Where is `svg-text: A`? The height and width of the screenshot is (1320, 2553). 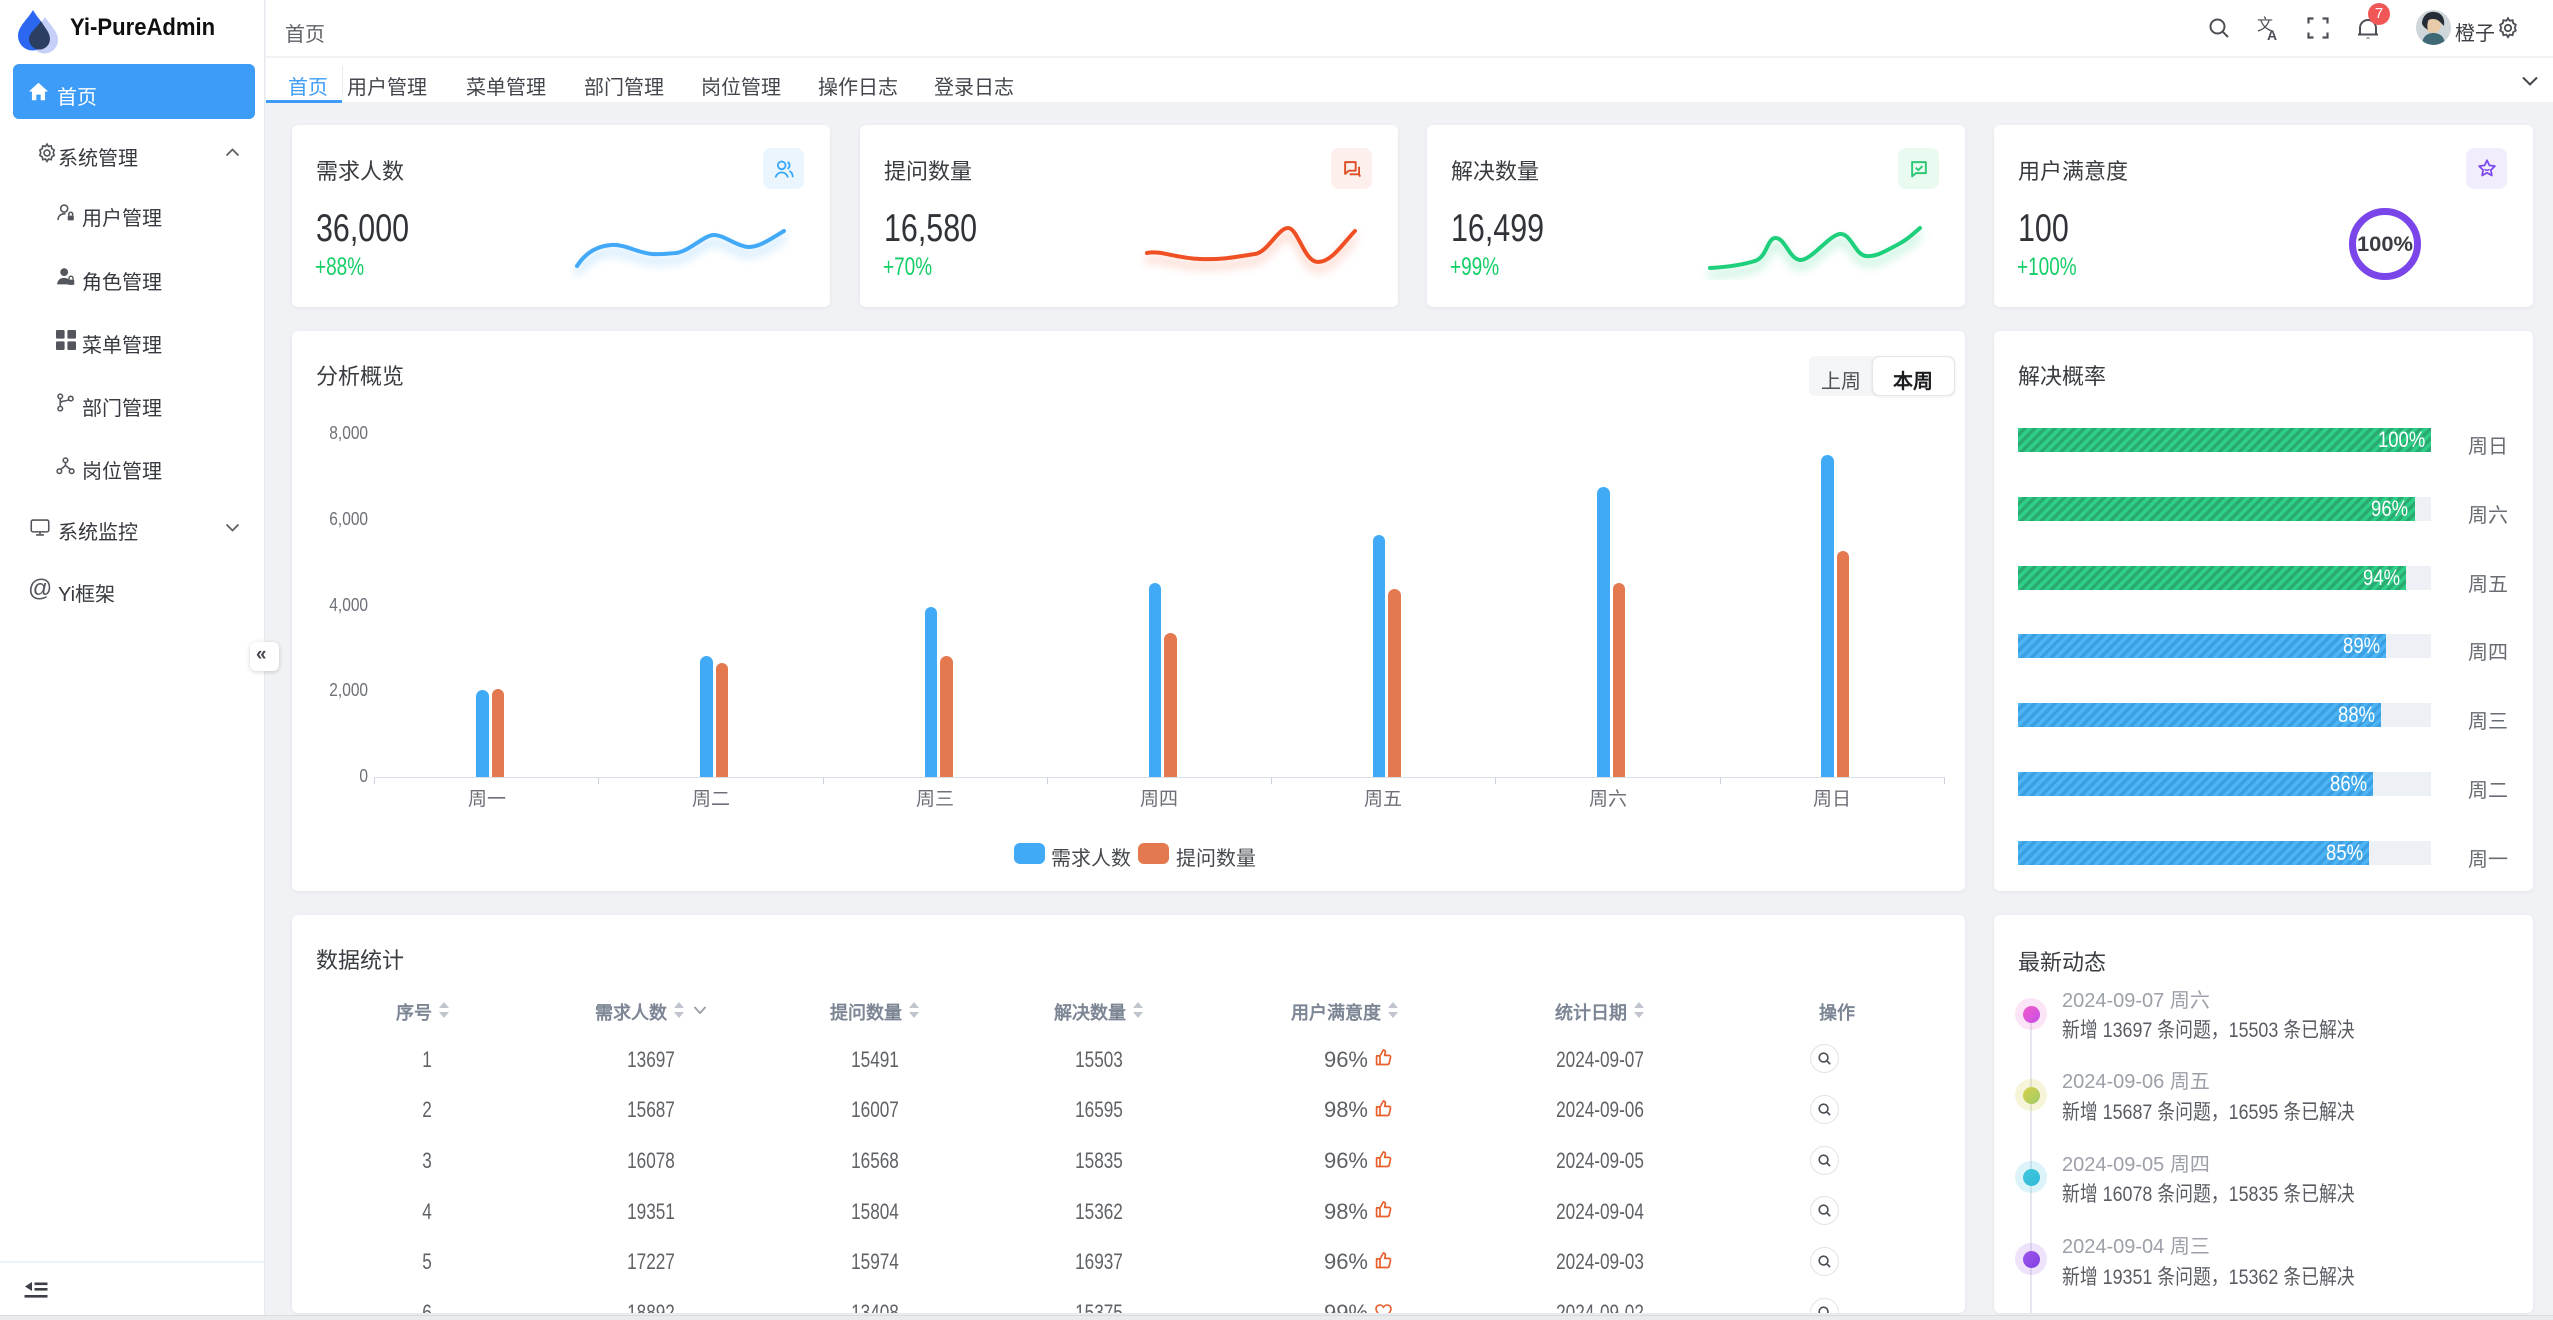
svg-text: A is located at coordinates (2272, 34).